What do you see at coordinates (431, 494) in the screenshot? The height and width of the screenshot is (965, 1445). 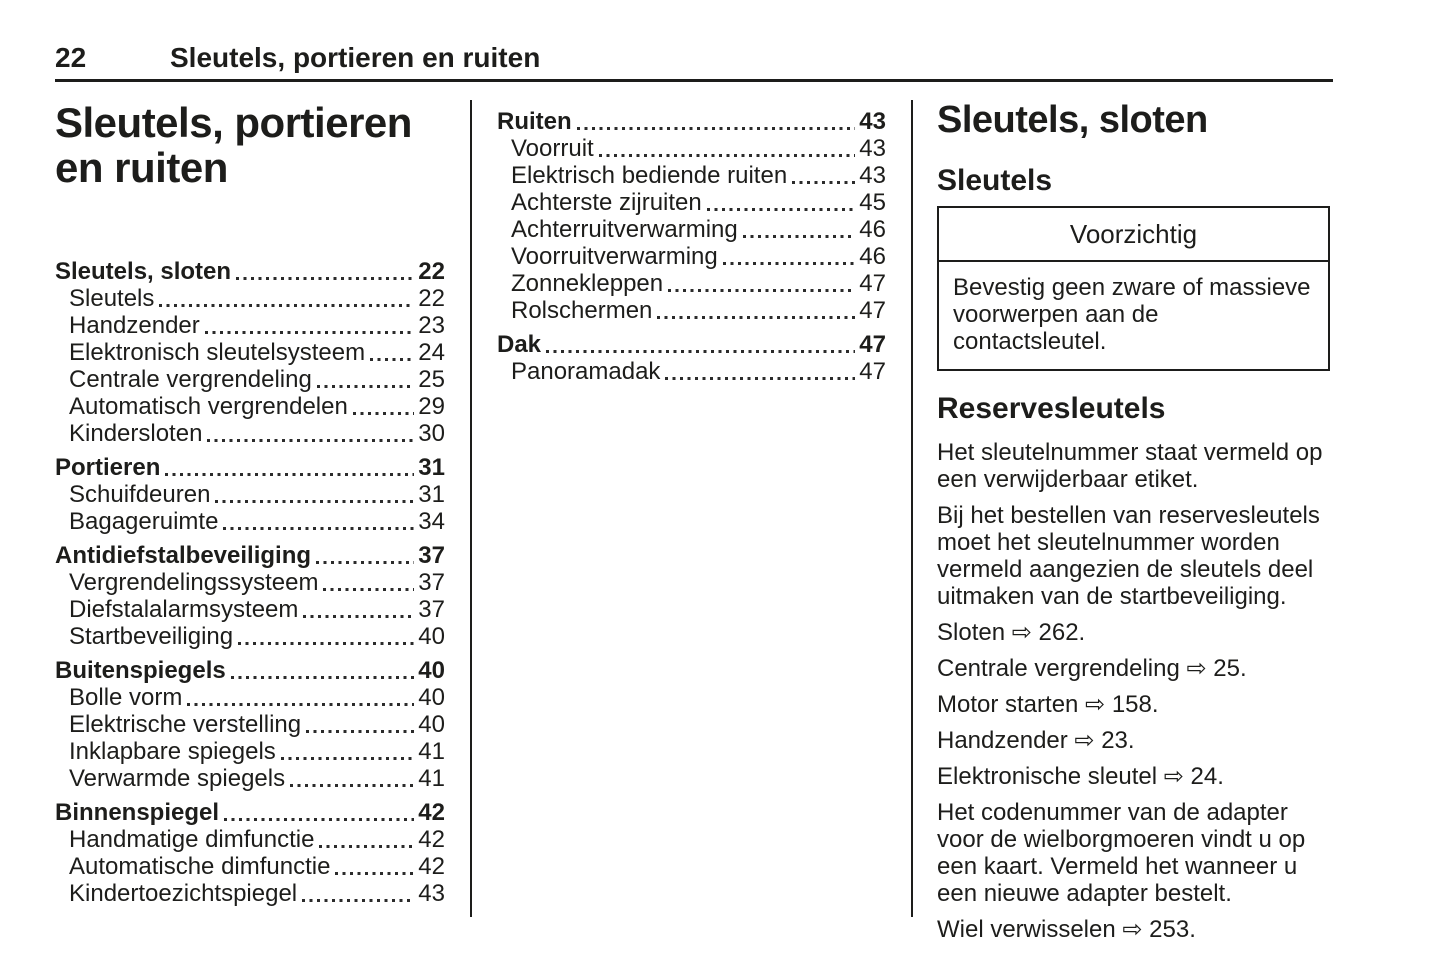 I see `toc-entry-page: 31` at bounding box center [431, 494].